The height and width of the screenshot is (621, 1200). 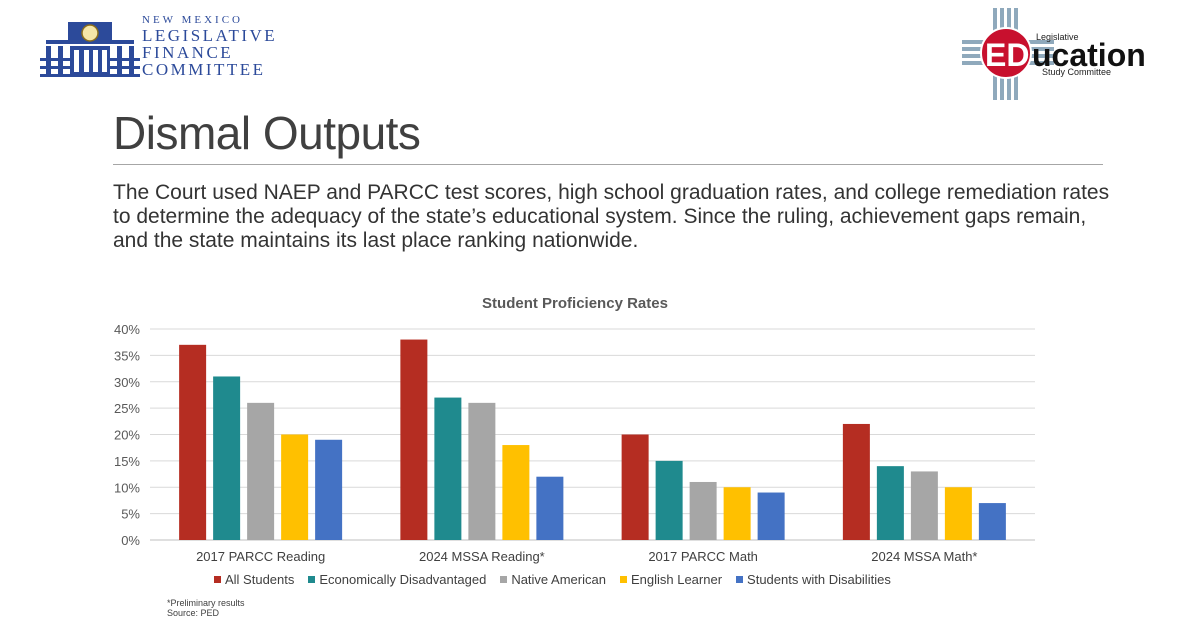 What do you see at coordinates (130, 514) in the screenshot?
I see `y-tick-label: 5%` at bounding box center [130, 514].